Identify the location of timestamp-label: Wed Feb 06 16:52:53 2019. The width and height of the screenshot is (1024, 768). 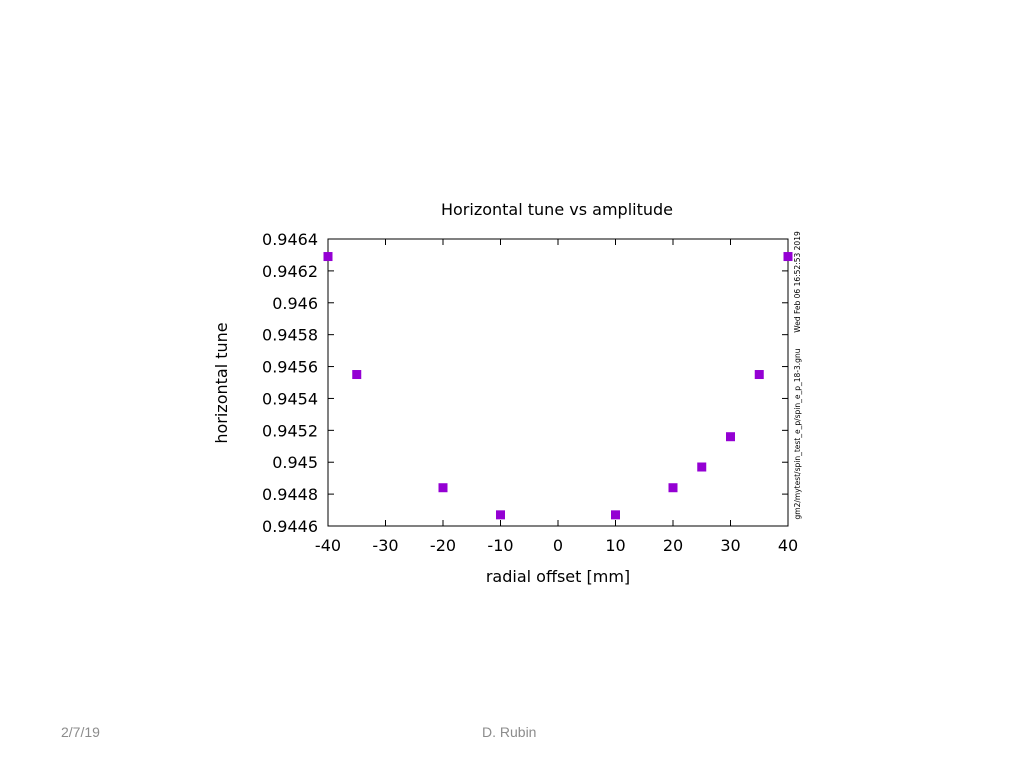
(797, 282).